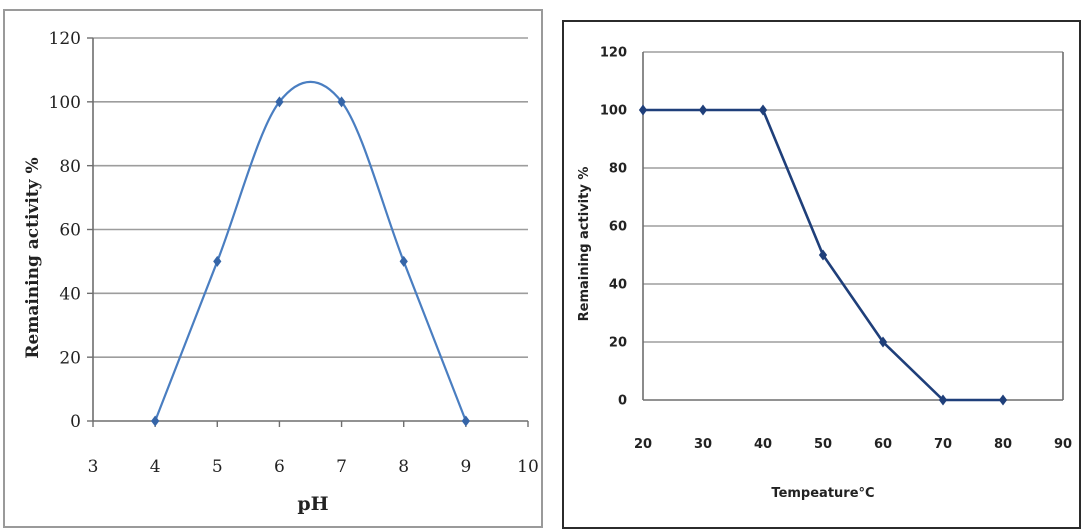  Describe the element at coordinates (943, 444) in the screenshot. I see `x-tick-label: 70` at that location.